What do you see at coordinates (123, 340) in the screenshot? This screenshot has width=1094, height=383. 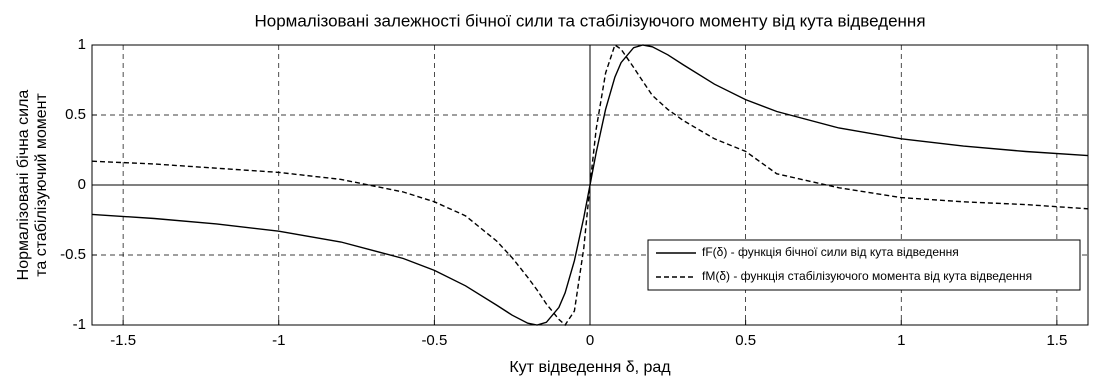 I see `x-tick-label: -1.5` at bounding box center [123, 340].